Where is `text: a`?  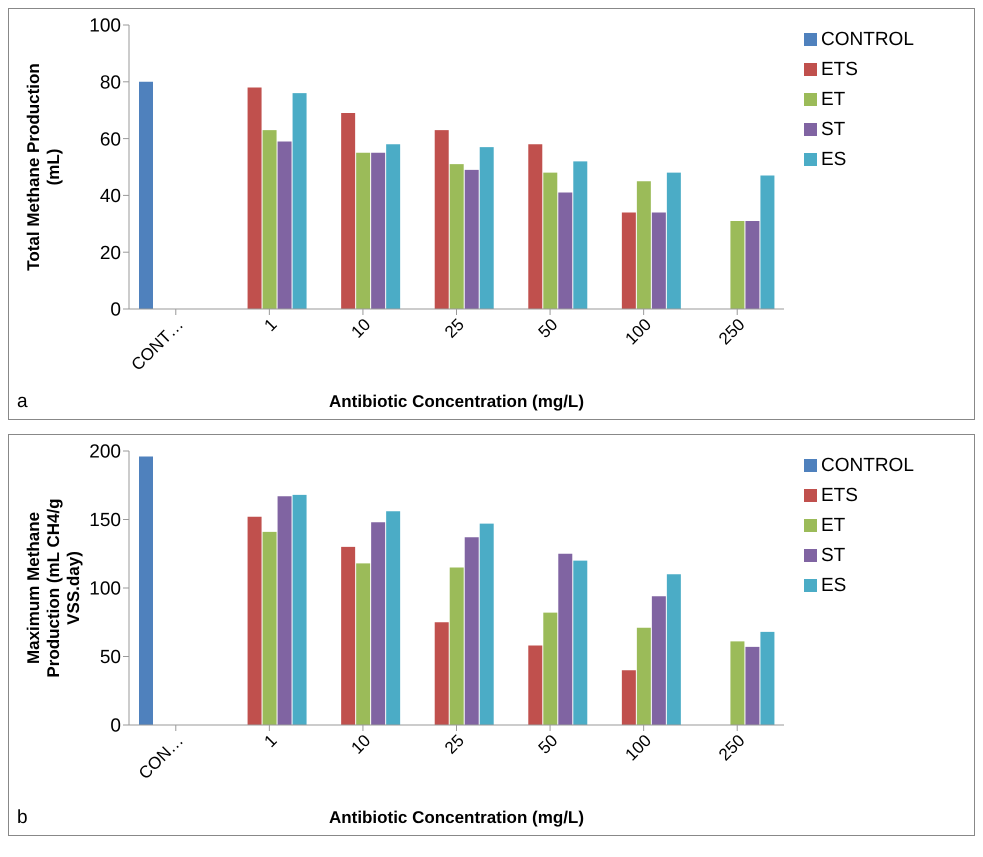 text: a is located at coordinates (22, 402).